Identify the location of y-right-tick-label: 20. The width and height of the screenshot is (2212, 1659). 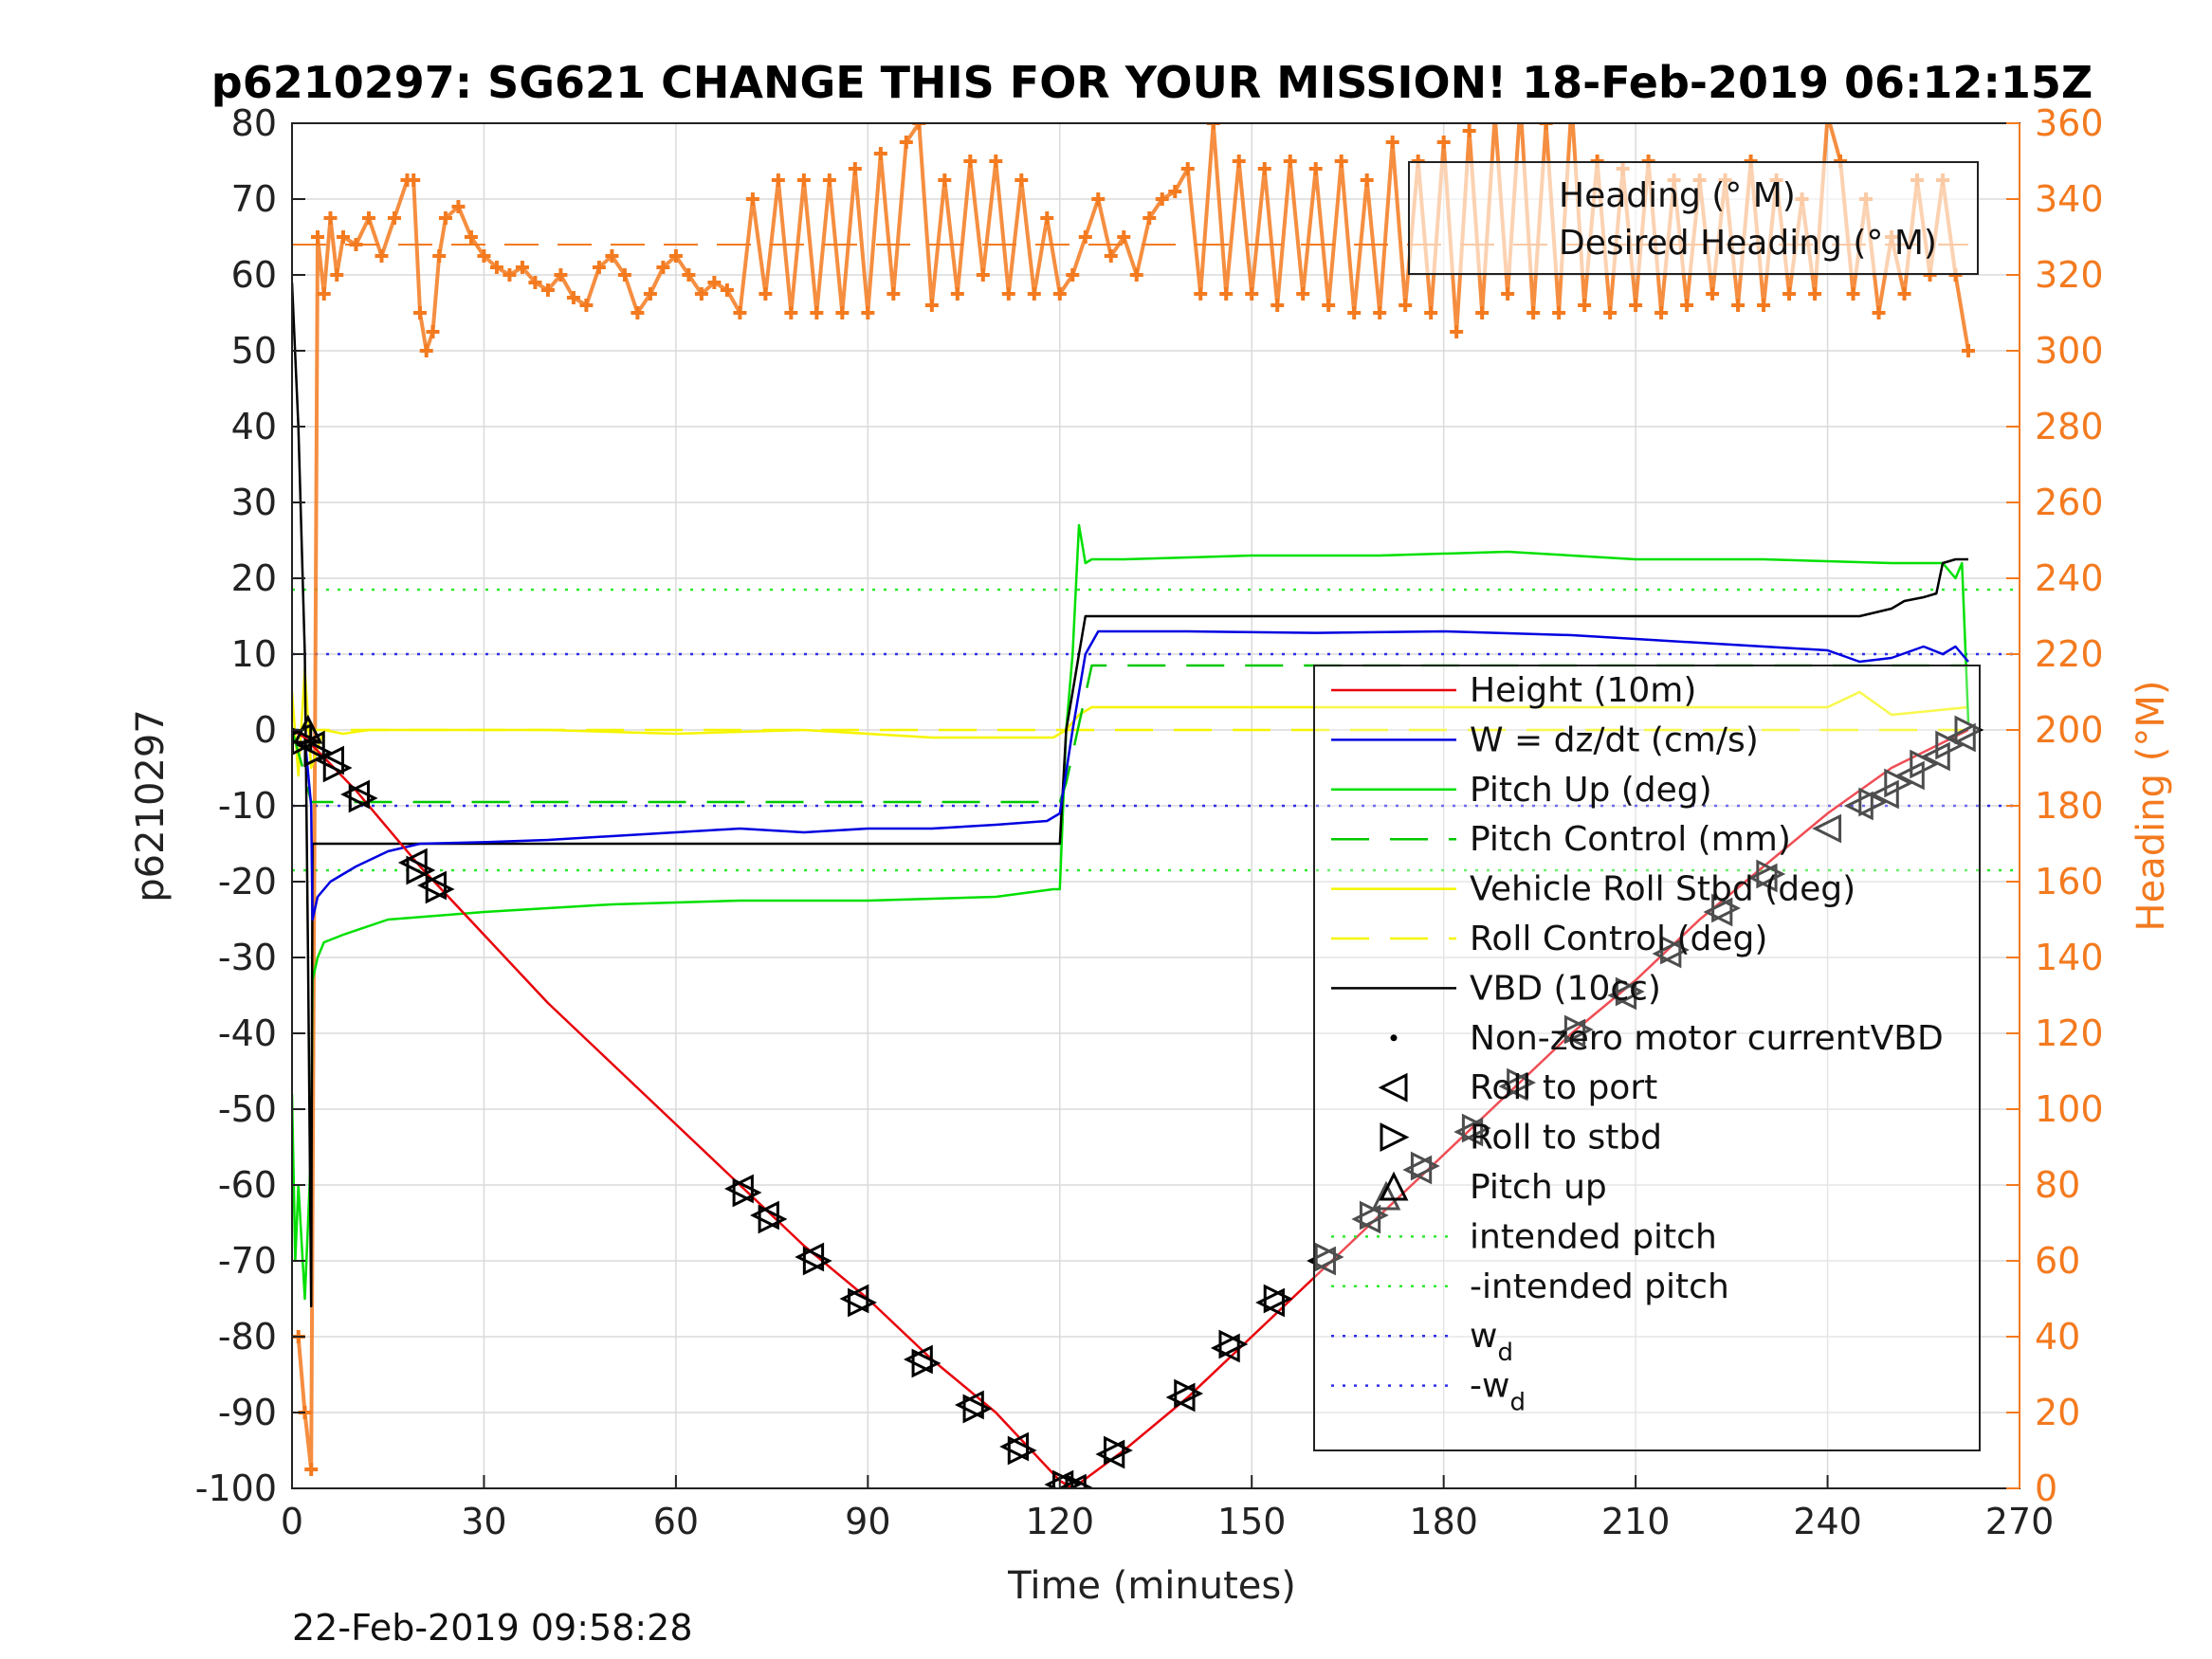
(2057, 1412).